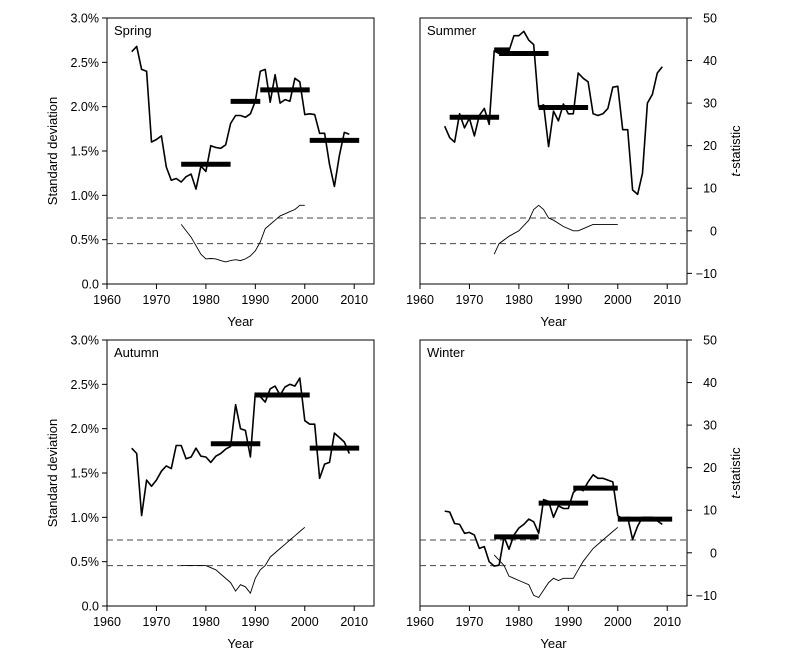 The height and width of the screenshot is (663, 799). I want to click on panel-label: Spring, so click(133, 30).